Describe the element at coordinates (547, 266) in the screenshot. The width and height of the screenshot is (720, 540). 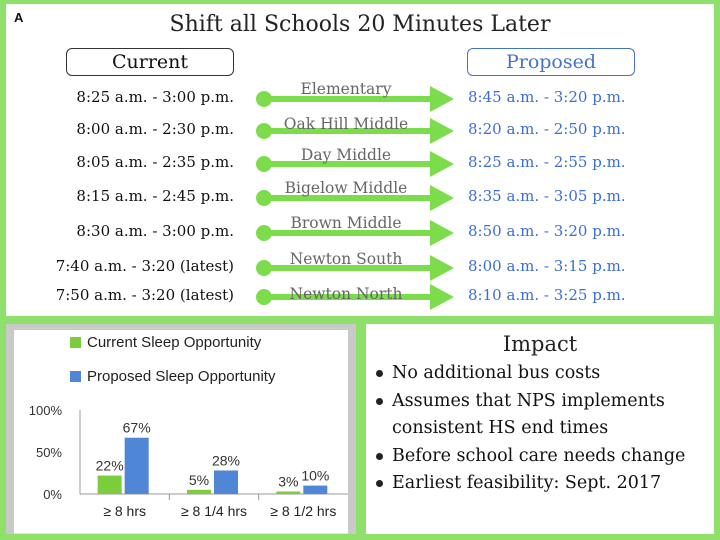
I see `proposed-time: 8:00 a.m. - 3:15 p.m.` at that location.